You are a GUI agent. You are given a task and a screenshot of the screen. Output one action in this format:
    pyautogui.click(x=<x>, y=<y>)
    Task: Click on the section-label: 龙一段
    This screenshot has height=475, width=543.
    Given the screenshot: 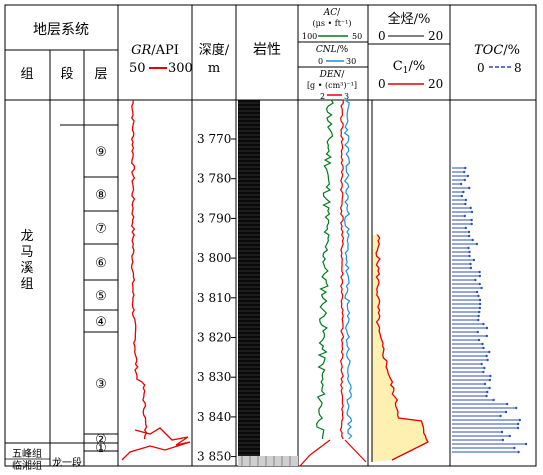 What is the action you would take?
    pyautogui.click(x=67, y=462)
    